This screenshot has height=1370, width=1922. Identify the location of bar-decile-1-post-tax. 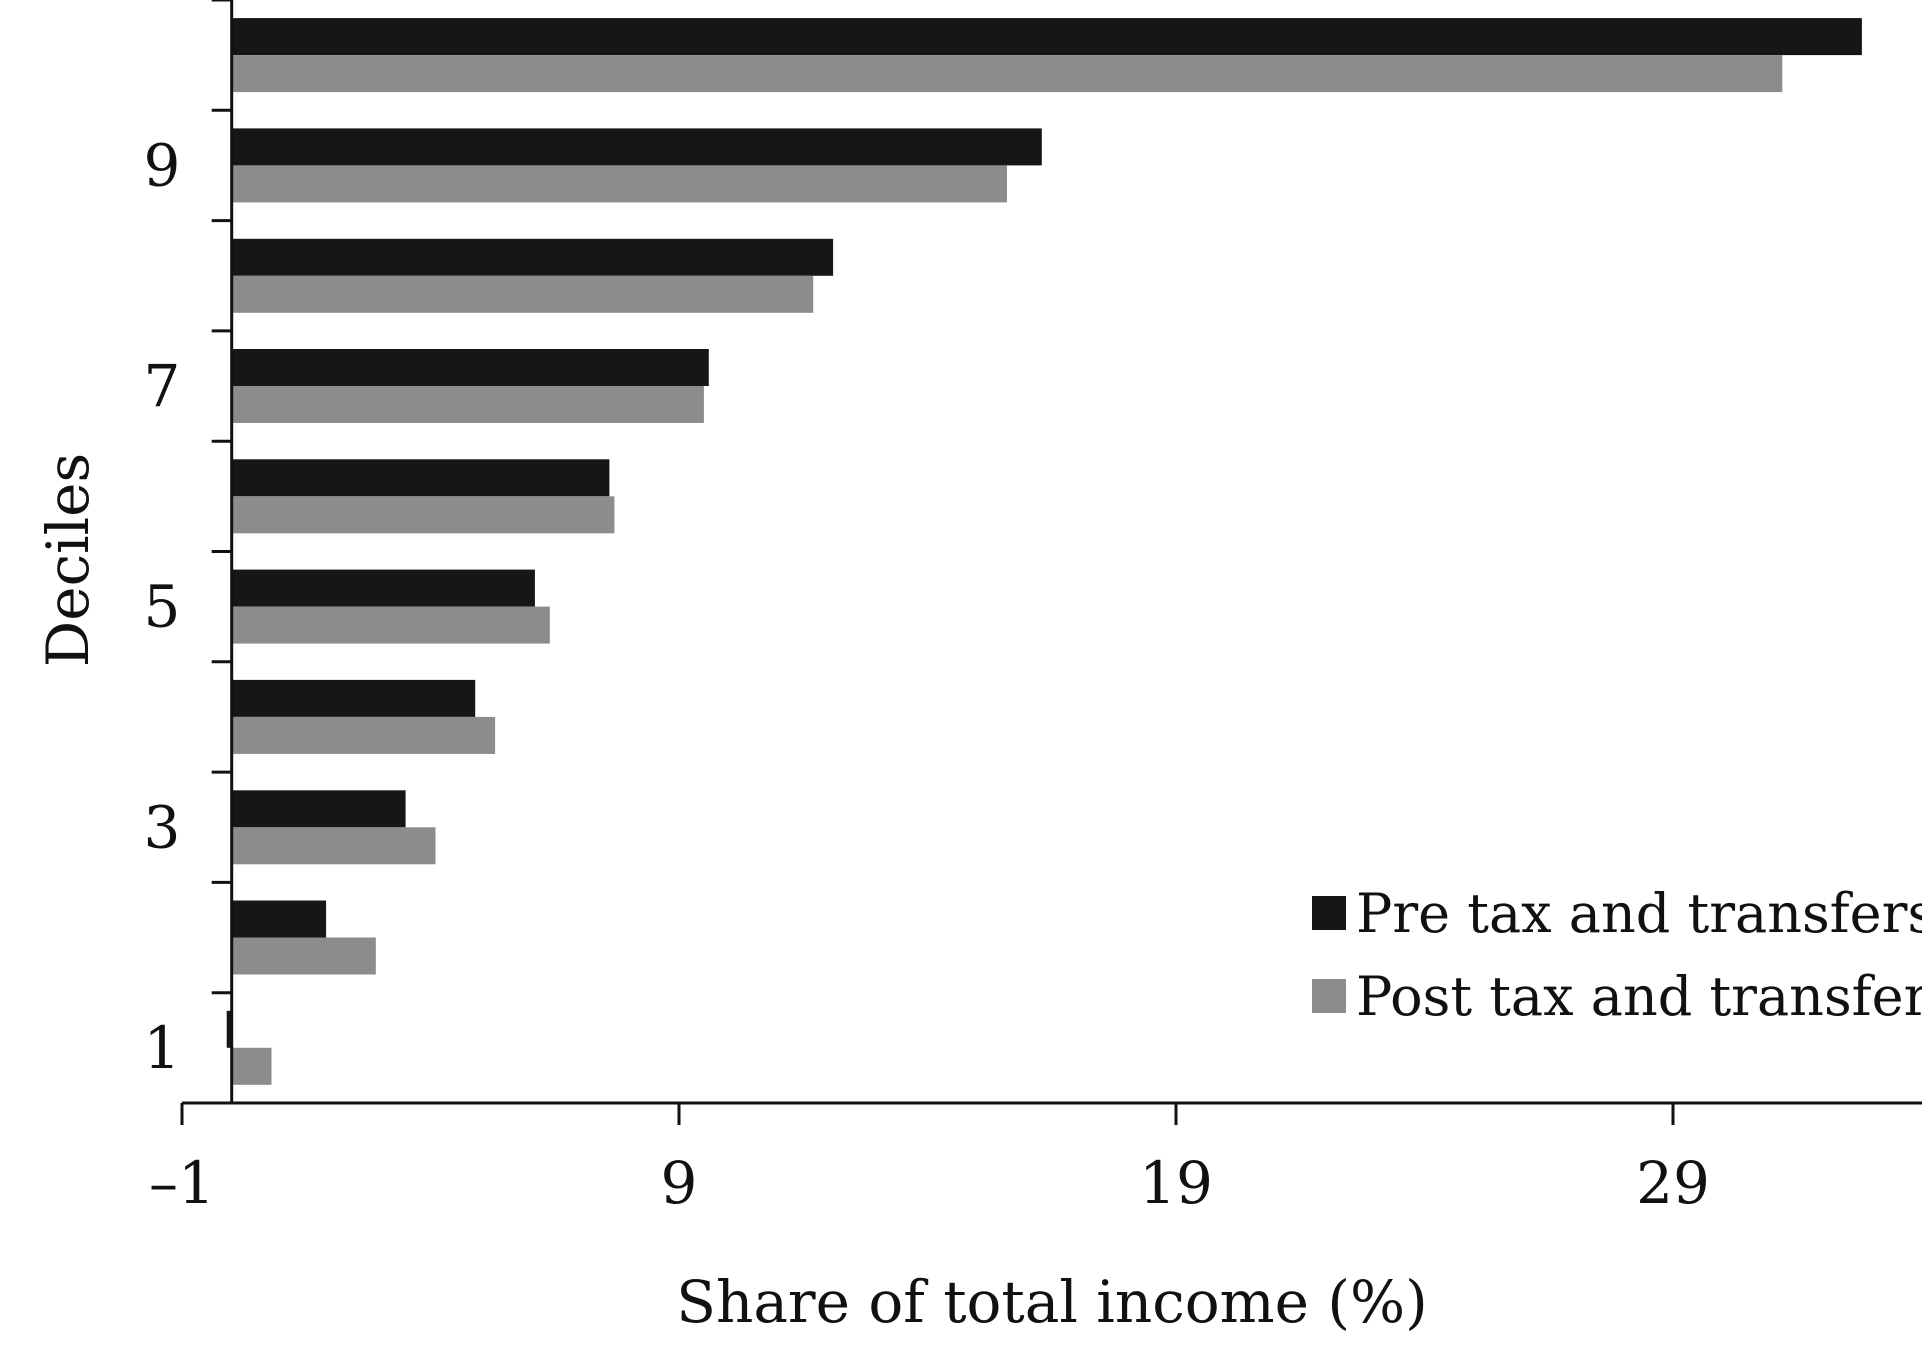
(251, 1066).